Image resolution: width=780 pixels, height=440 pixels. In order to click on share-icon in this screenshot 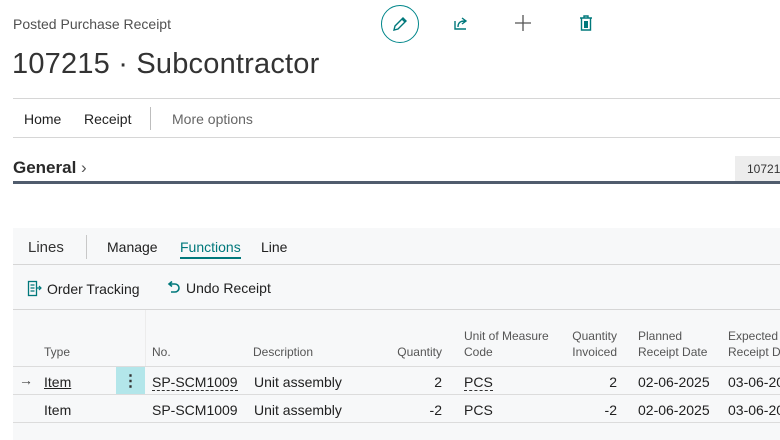, I will do `click(461, 23)`.